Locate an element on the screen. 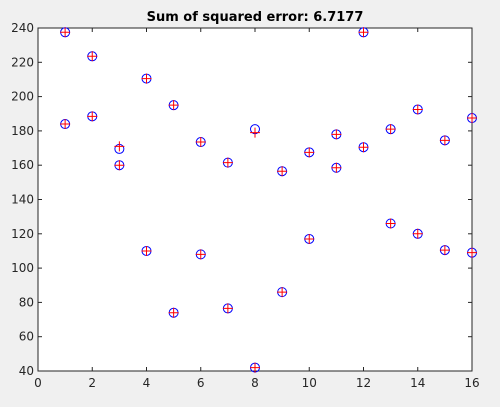  y-tick-label: 60 is located at coordinates (26, 337).